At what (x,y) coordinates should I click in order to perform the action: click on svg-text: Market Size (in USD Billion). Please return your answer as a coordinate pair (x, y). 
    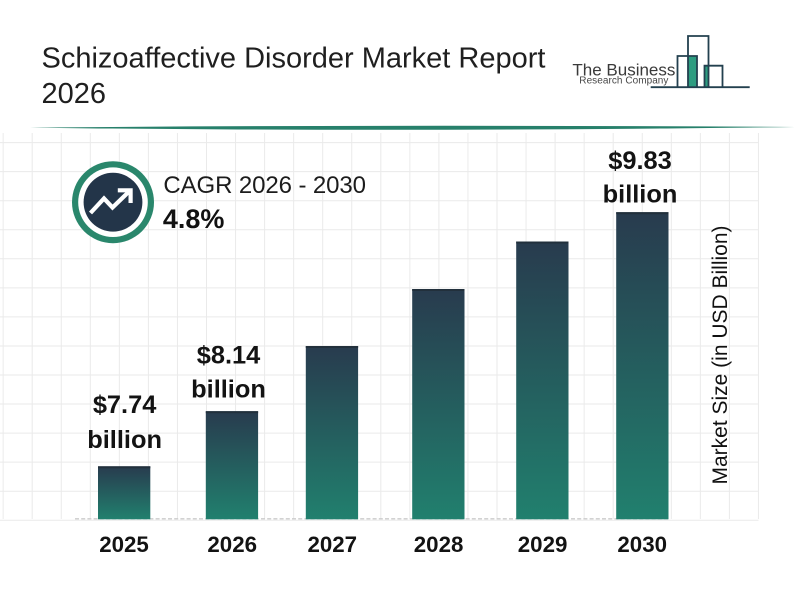
    Looking at the image, I should click on (720, 354).